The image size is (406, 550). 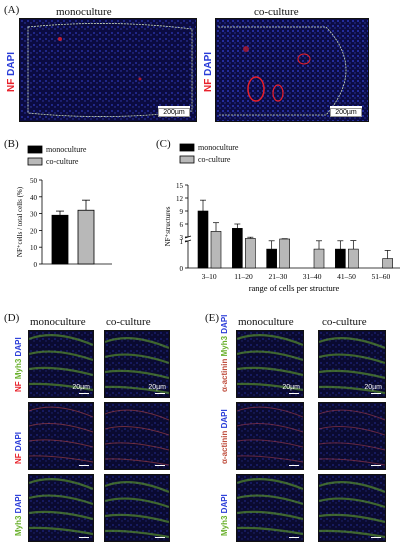 What do you see at coordinates (250, 253) in the screenshot?
I see `bar-co-culture-11–20` at bounding box center [250, 253].